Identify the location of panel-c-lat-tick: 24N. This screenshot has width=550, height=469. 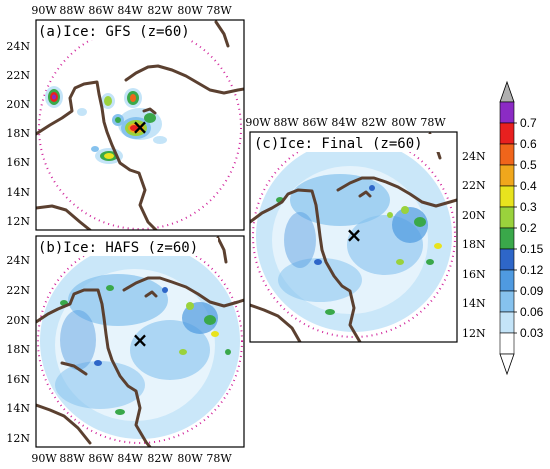
(474, 156).